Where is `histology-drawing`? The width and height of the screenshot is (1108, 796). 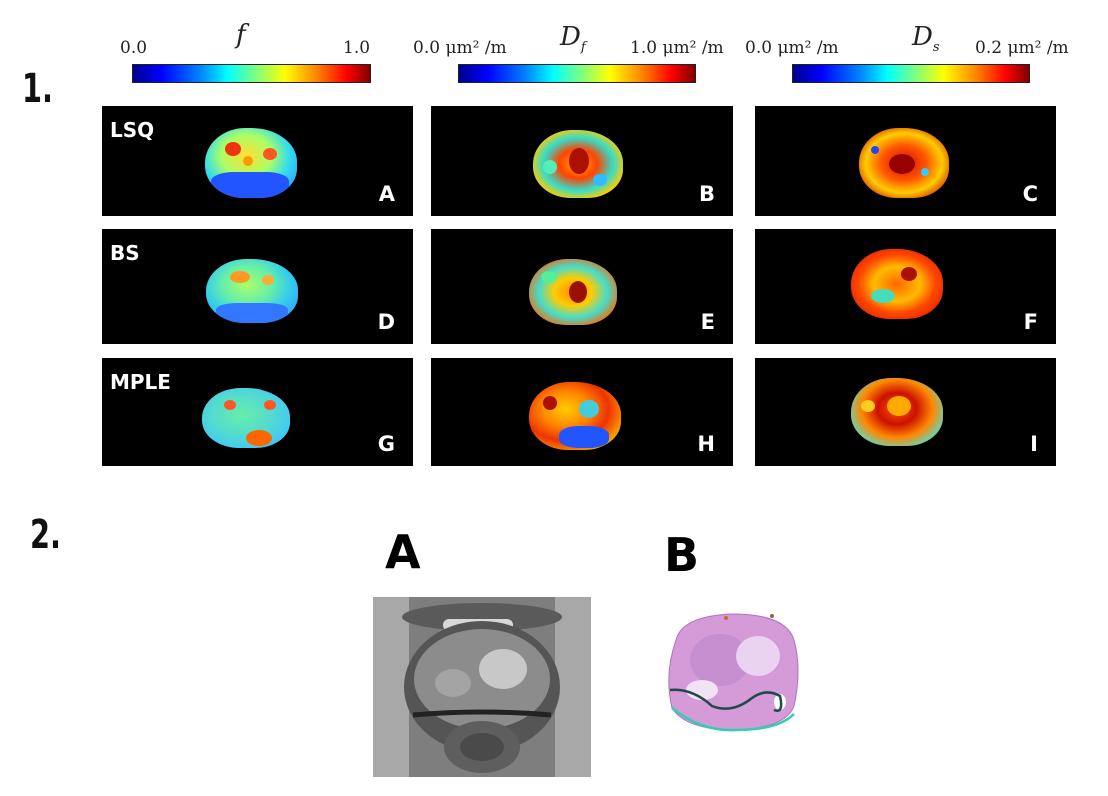 histology-drawing is located at coordinates (733, 672).